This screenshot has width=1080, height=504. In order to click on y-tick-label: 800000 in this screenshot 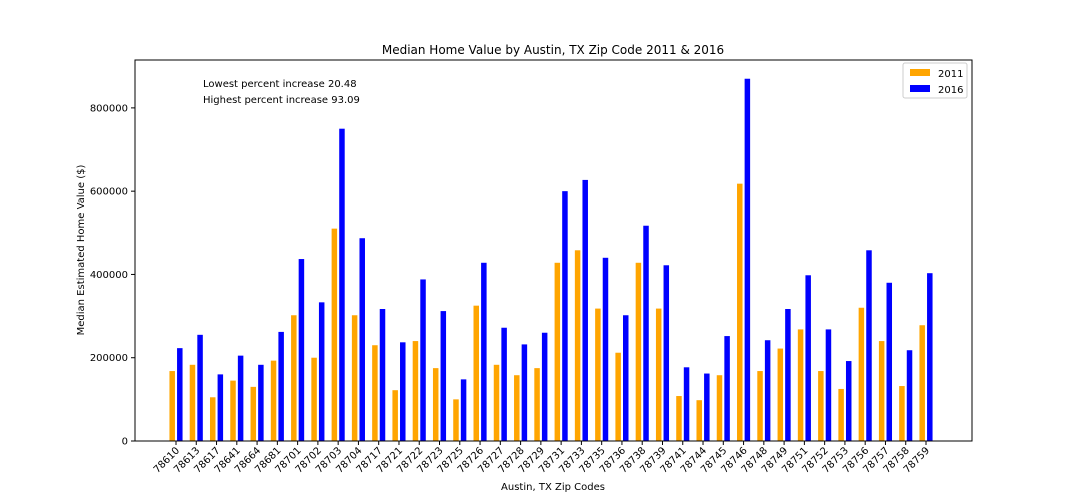, I will do `click(109, 108)`.